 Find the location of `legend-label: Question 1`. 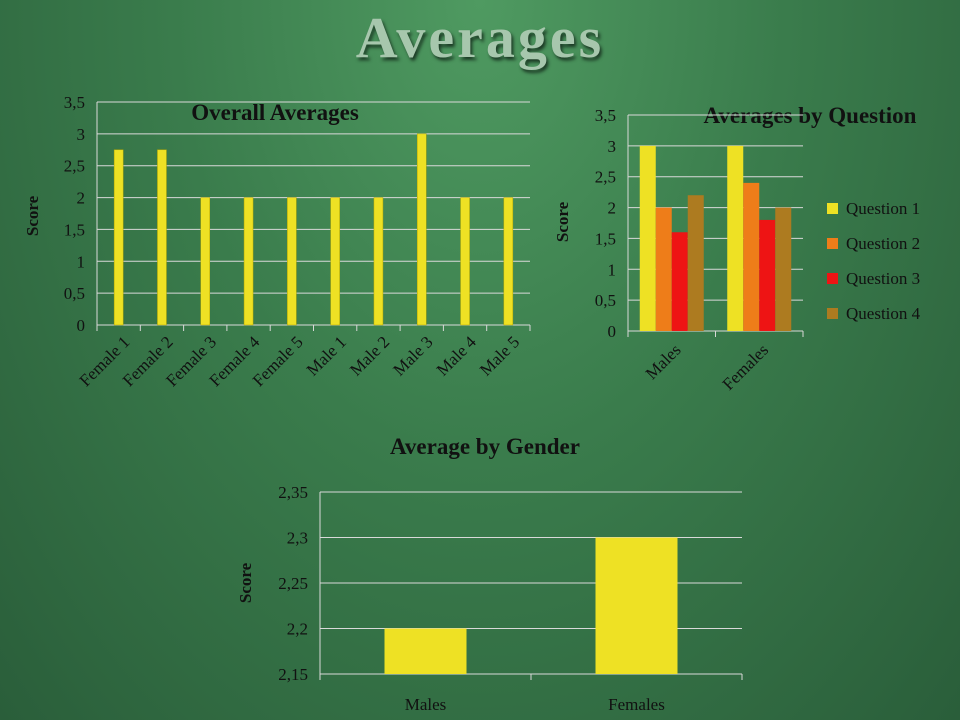

legend-label: Question 1 is located at coordinates (883, 208).